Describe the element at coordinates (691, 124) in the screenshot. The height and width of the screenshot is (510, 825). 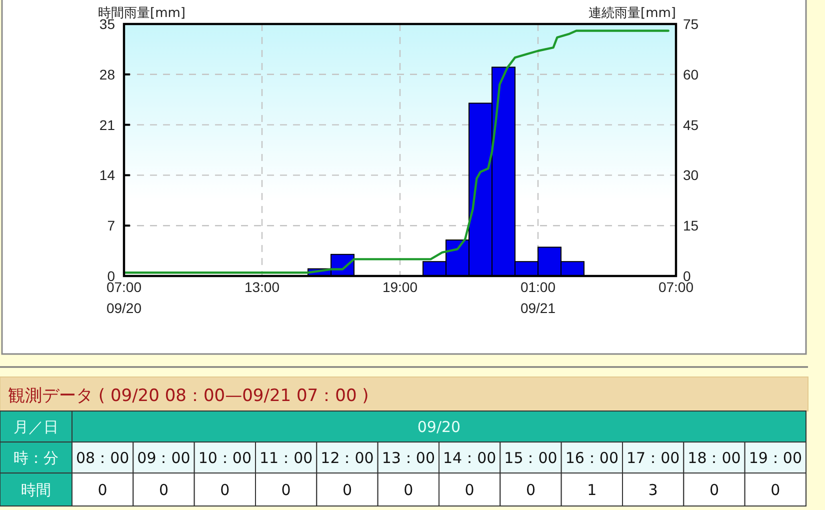
I see `y2-tick-label: 45` at that location.